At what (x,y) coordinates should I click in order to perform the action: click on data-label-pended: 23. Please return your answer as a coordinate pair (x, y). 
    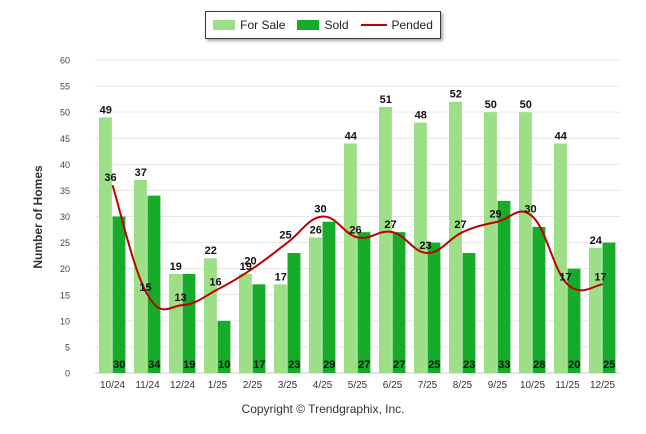
    Looking at the image, I should click on (425, 246).